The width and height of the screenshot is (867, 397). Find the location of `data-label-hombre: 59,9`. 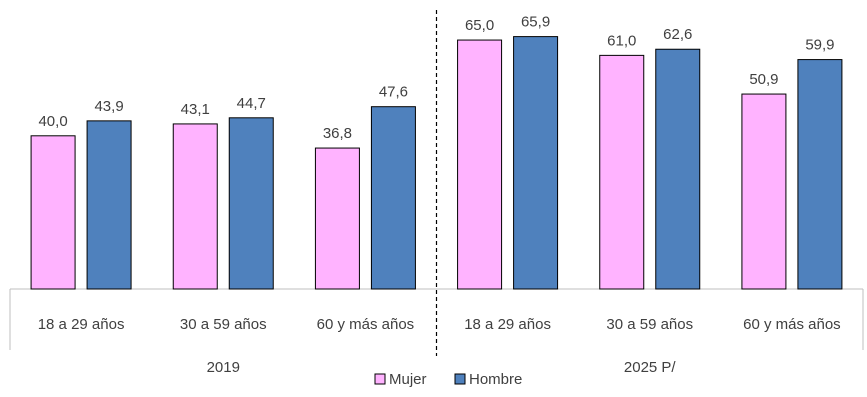

data-label-hombre: 59,9 is located at coordinates (819, 45).